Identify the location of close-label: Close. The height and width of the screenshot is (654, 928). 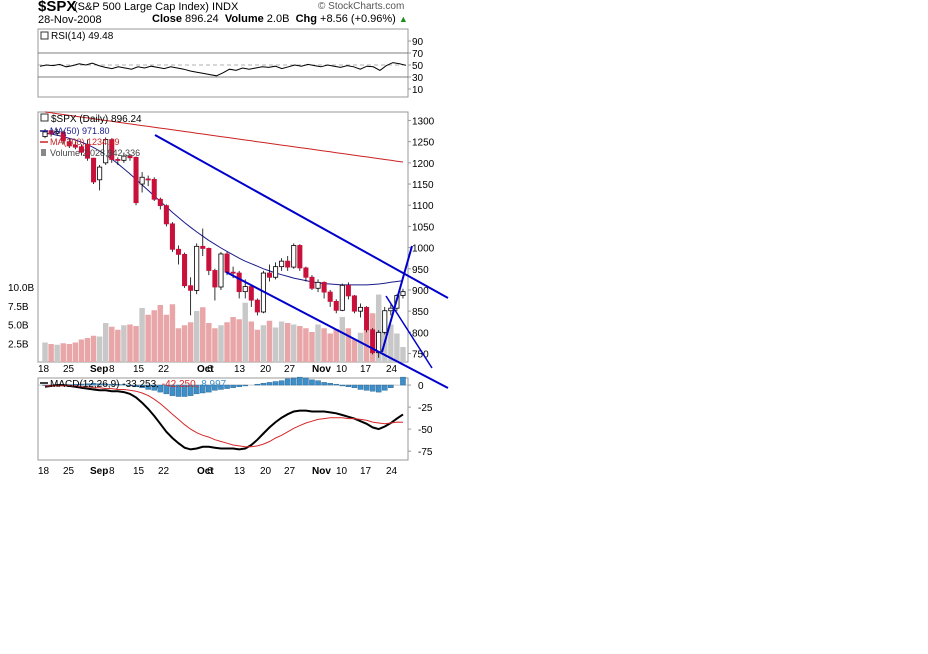
(167, 19).